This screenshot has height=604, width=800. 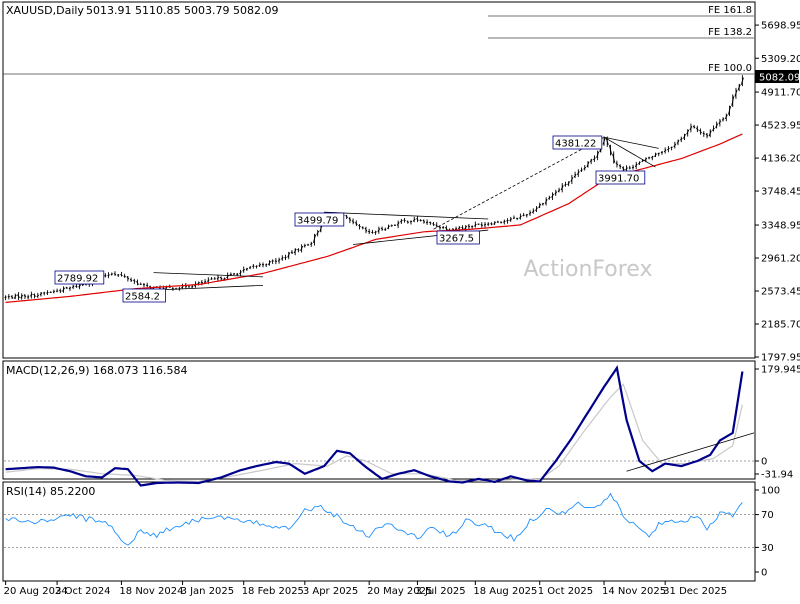 What do you see at coordinates (182, 10) in the screenshot?
I see `ohlc-readout: 5013.91 5110.85 5003.79 5082.09` at bounding box center [182, 10].